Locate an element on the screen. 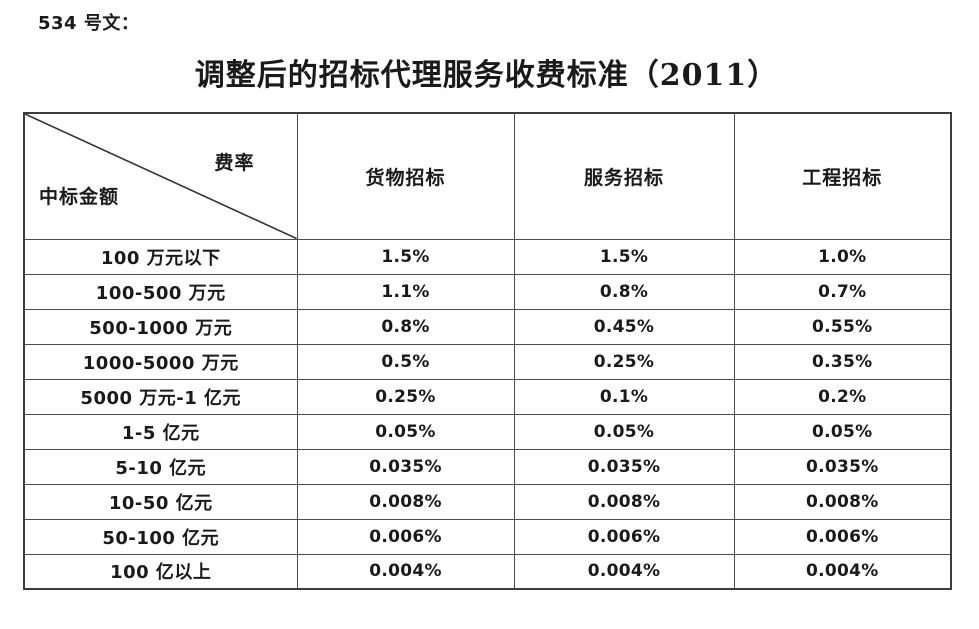 This screenshot has height=629, width=979. table-row: 100 万元以下 1.5% 1.5% 1.0% is located at coordinates (487, 256).